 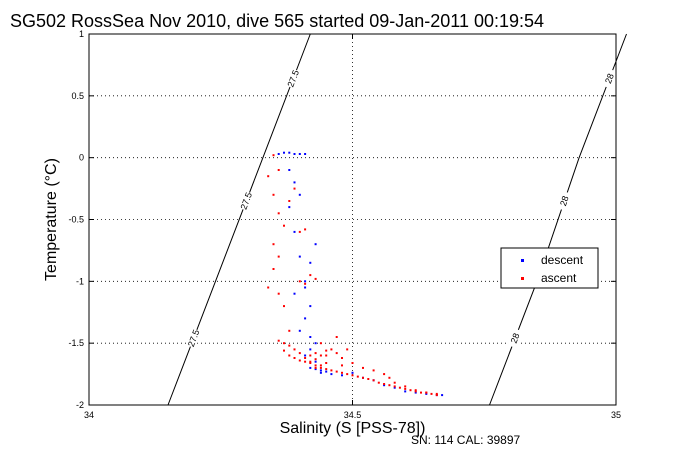 What do you see at coordinates (559, 278) in the screenshot?
I see `legend-label-ascent: ascent` at bounding box center [559, 278].